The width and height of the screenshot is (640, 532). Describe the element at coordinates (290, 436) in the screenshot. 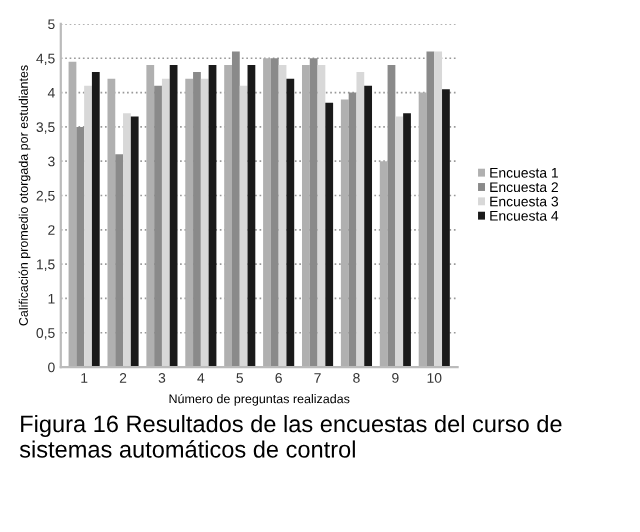

I see `text: Figura 16 Resultados de las encuestas del curso de sistemas automáticos de control` at that location.